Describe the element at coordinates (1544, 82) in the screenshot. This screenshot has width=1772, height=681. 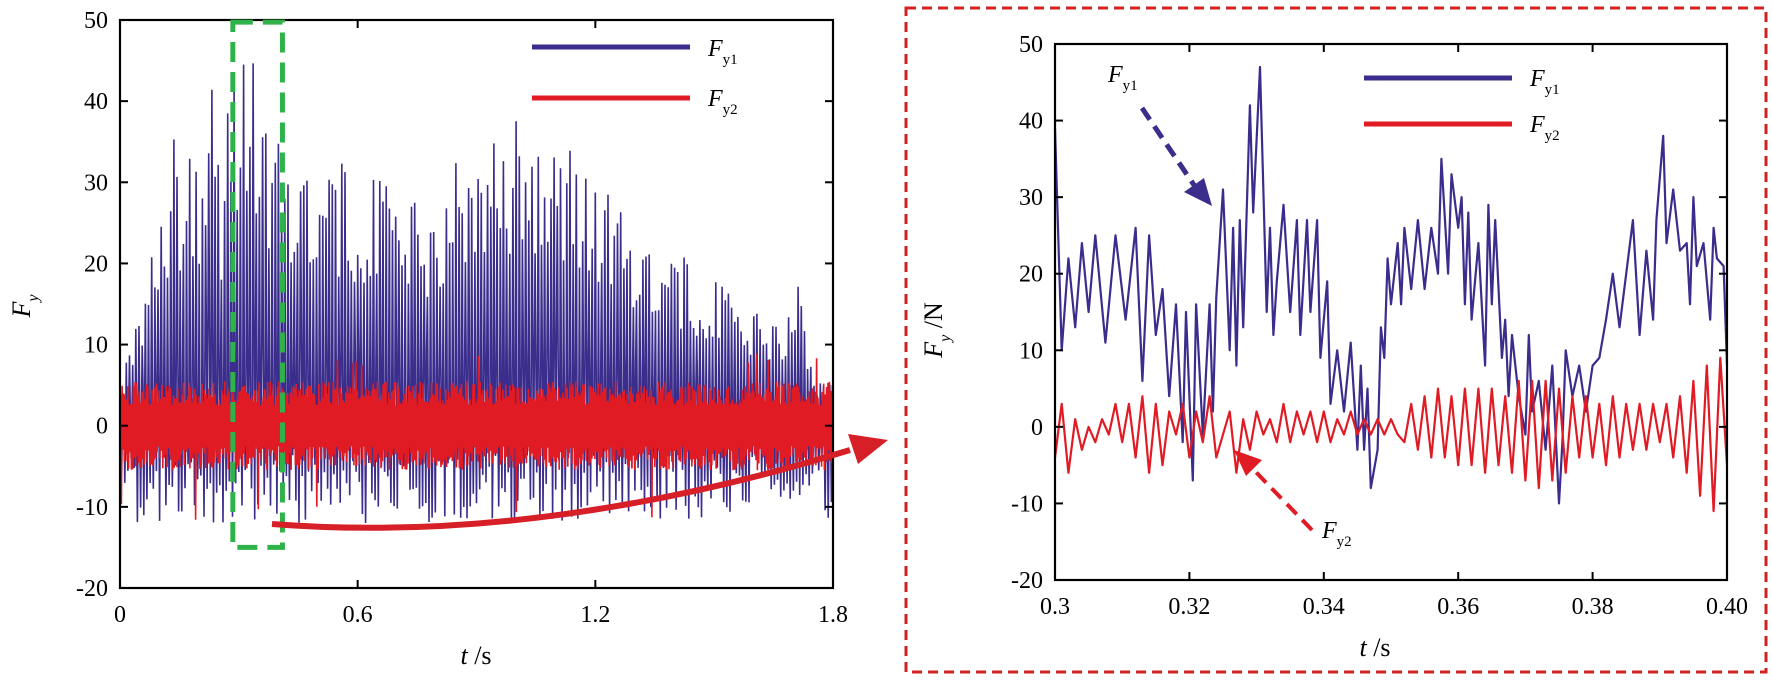
I see `right-legend-fy1-label: Fy1` at that location.